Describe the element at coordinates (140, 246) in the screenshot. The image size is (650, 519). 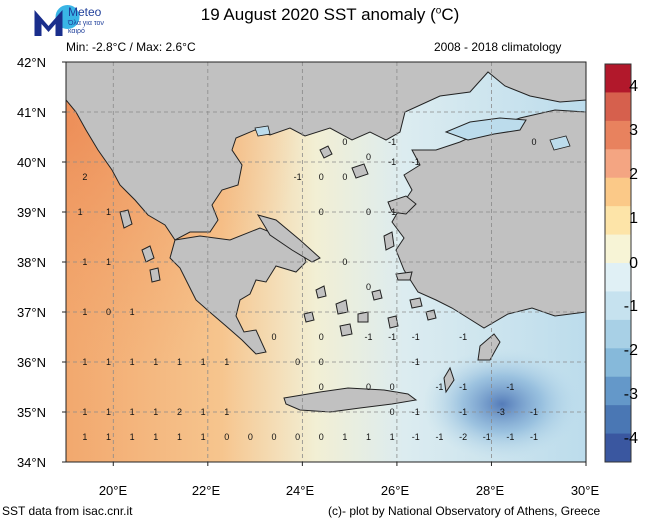
I see `ionian-islands` at that location.